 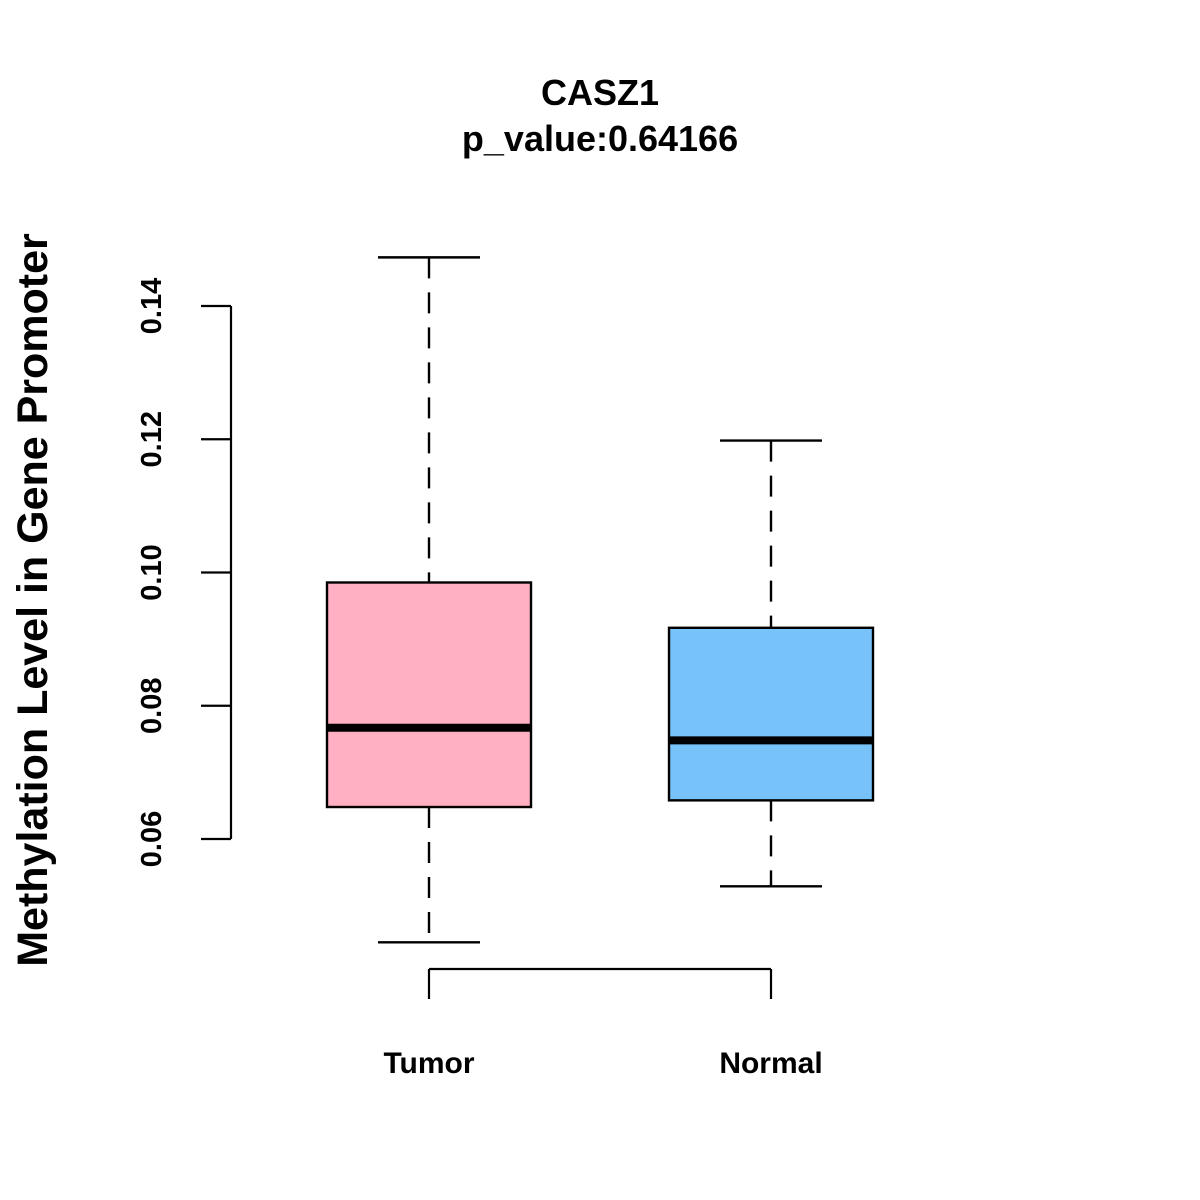 What do you see at coordinates (770, 1063) in the screenshot?
I see `x-tick-label: Normal` at bounding box center [770, 1063].